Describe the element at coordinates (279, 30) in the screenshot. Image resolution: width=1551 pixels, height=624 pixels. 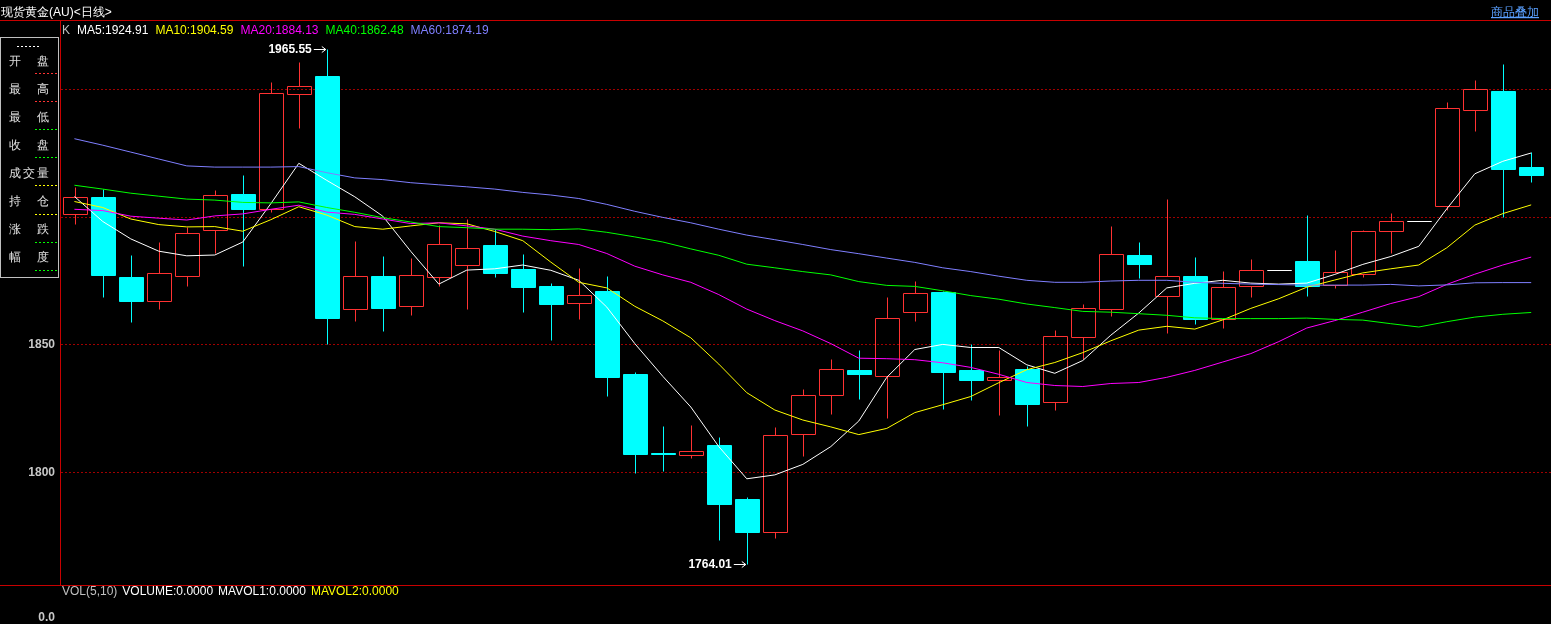
I see `text: MA20:1884.13` at that location.